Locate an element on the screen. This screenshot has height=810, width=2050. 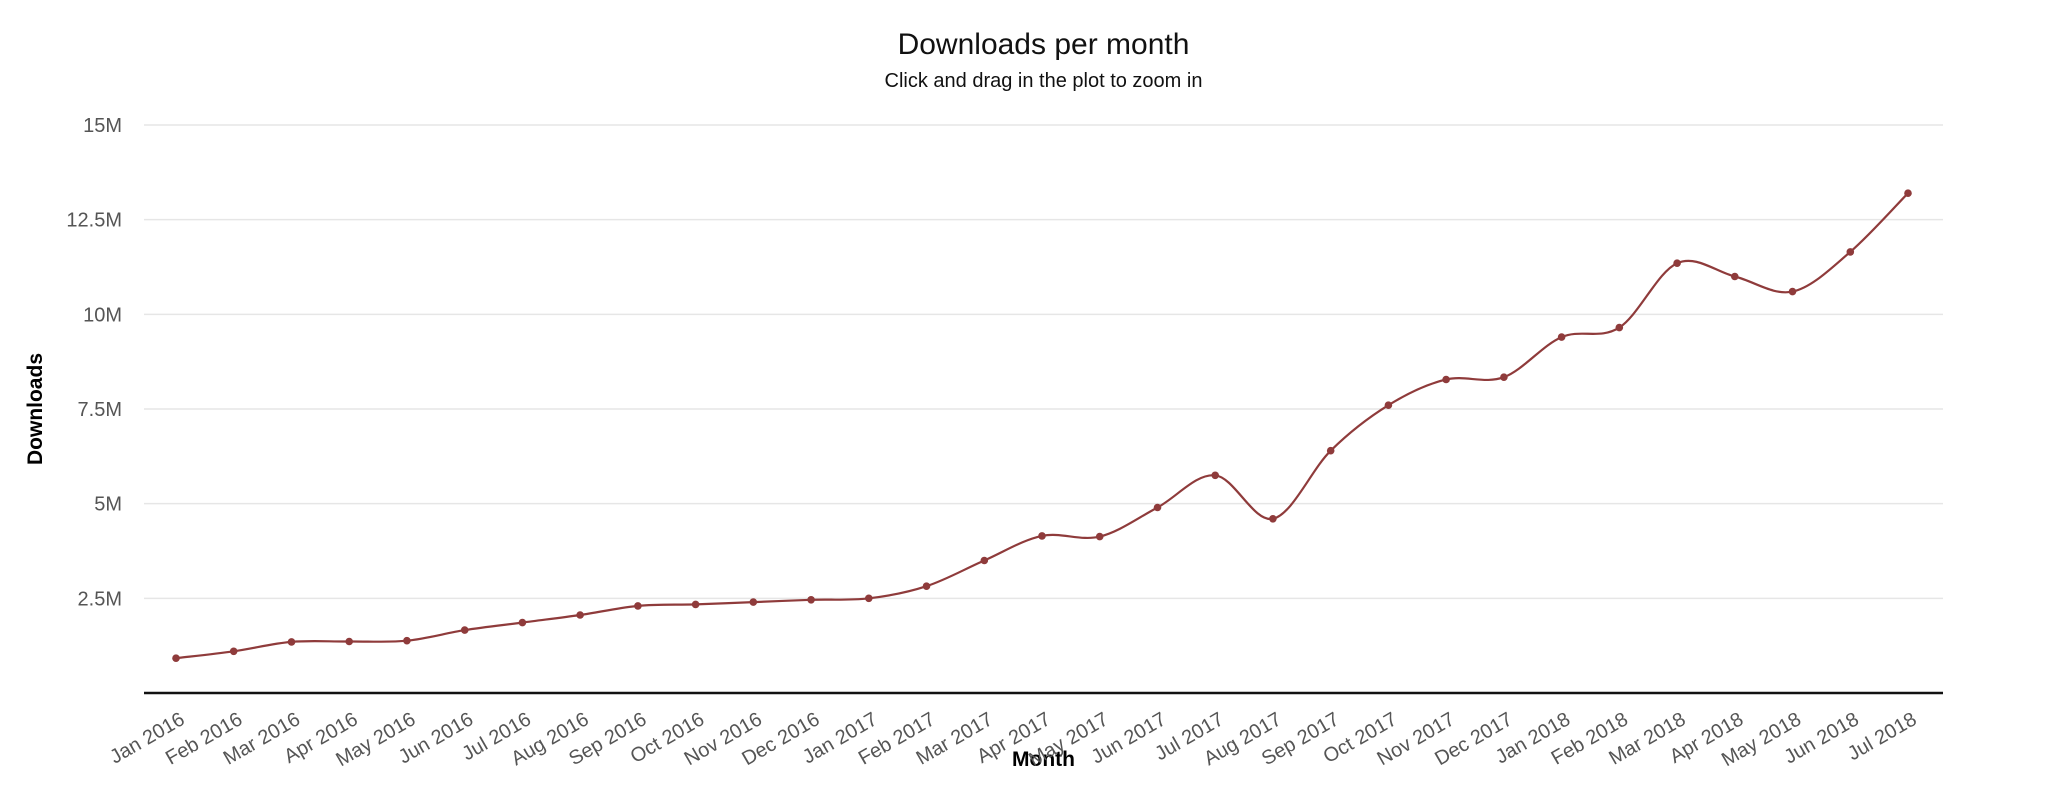
y-tick-label: 12.5M is located at coordinates (94, 221).